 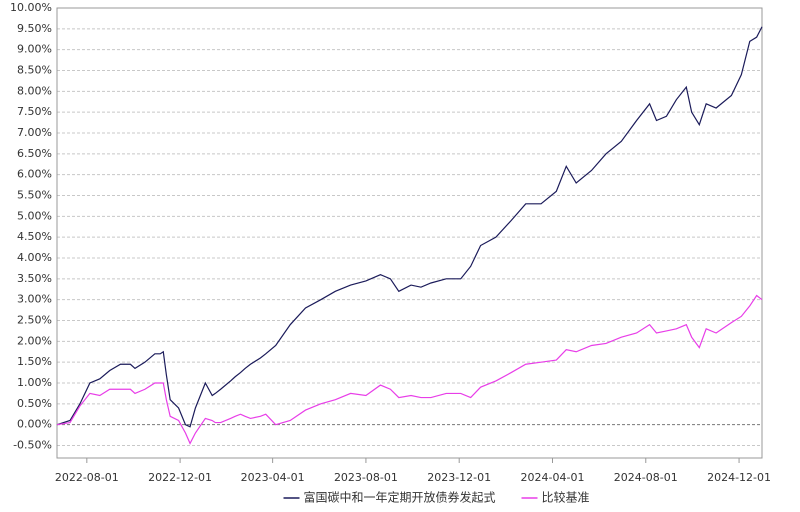 What do you see at coordinates (739, 477) in the screenshot?
I see `x-tick-label: 2024-12-01` at bounding box center [739, 477].